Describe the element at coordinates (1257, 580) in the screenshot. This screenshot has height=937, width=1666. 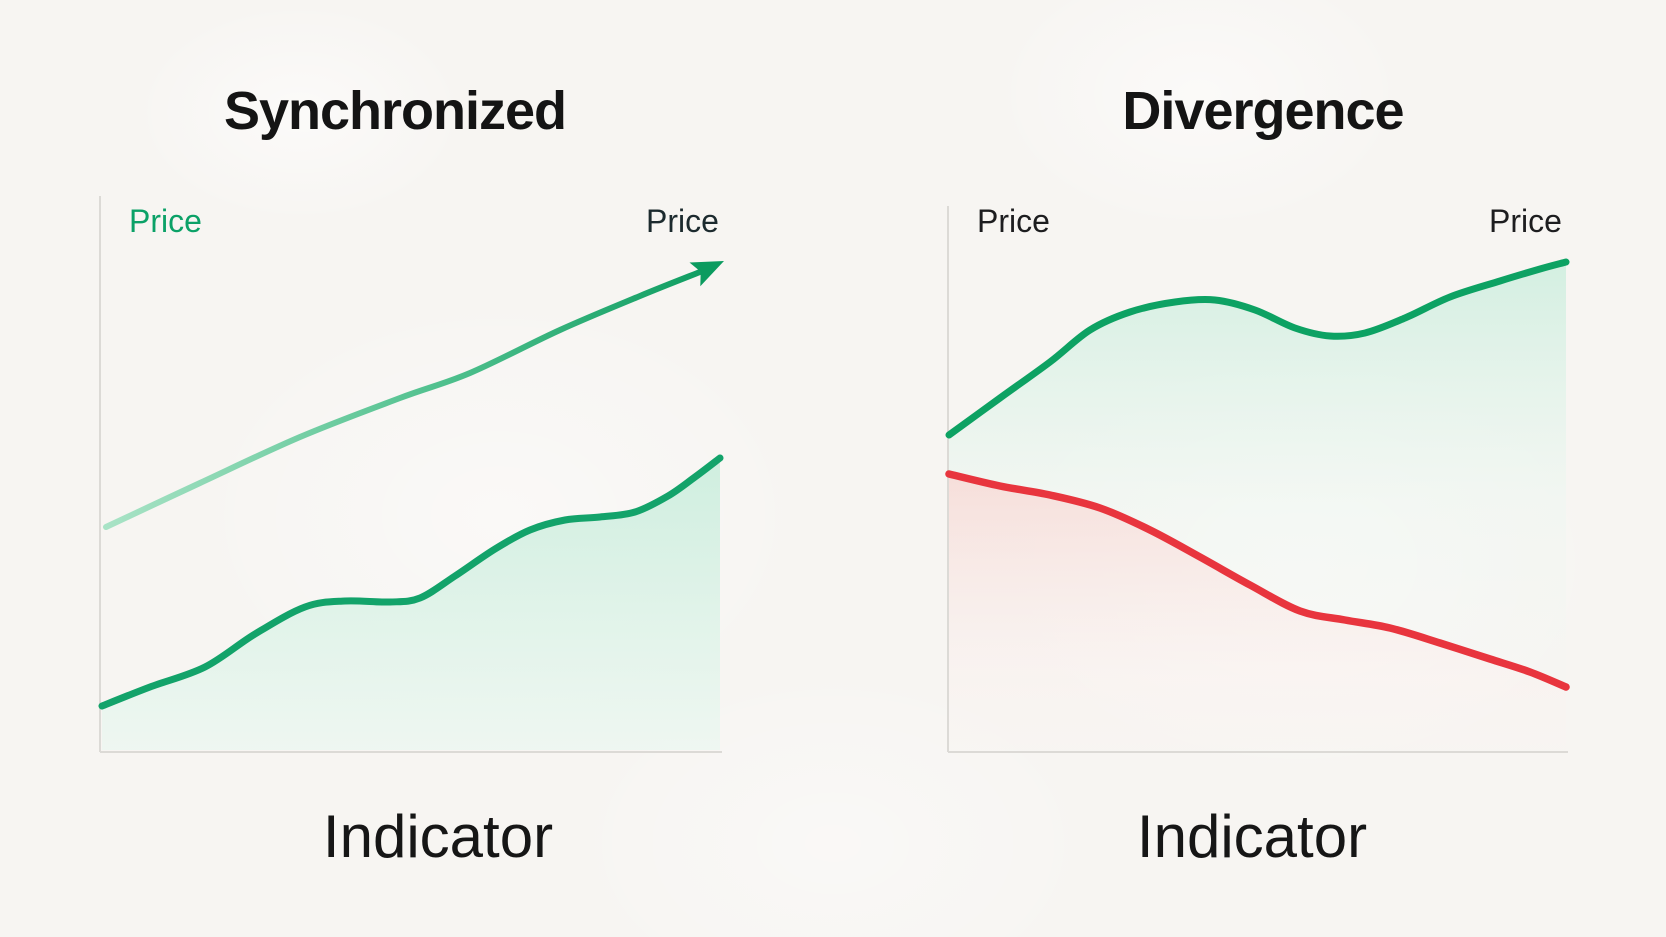
I see `div-indicator-line` at that location.